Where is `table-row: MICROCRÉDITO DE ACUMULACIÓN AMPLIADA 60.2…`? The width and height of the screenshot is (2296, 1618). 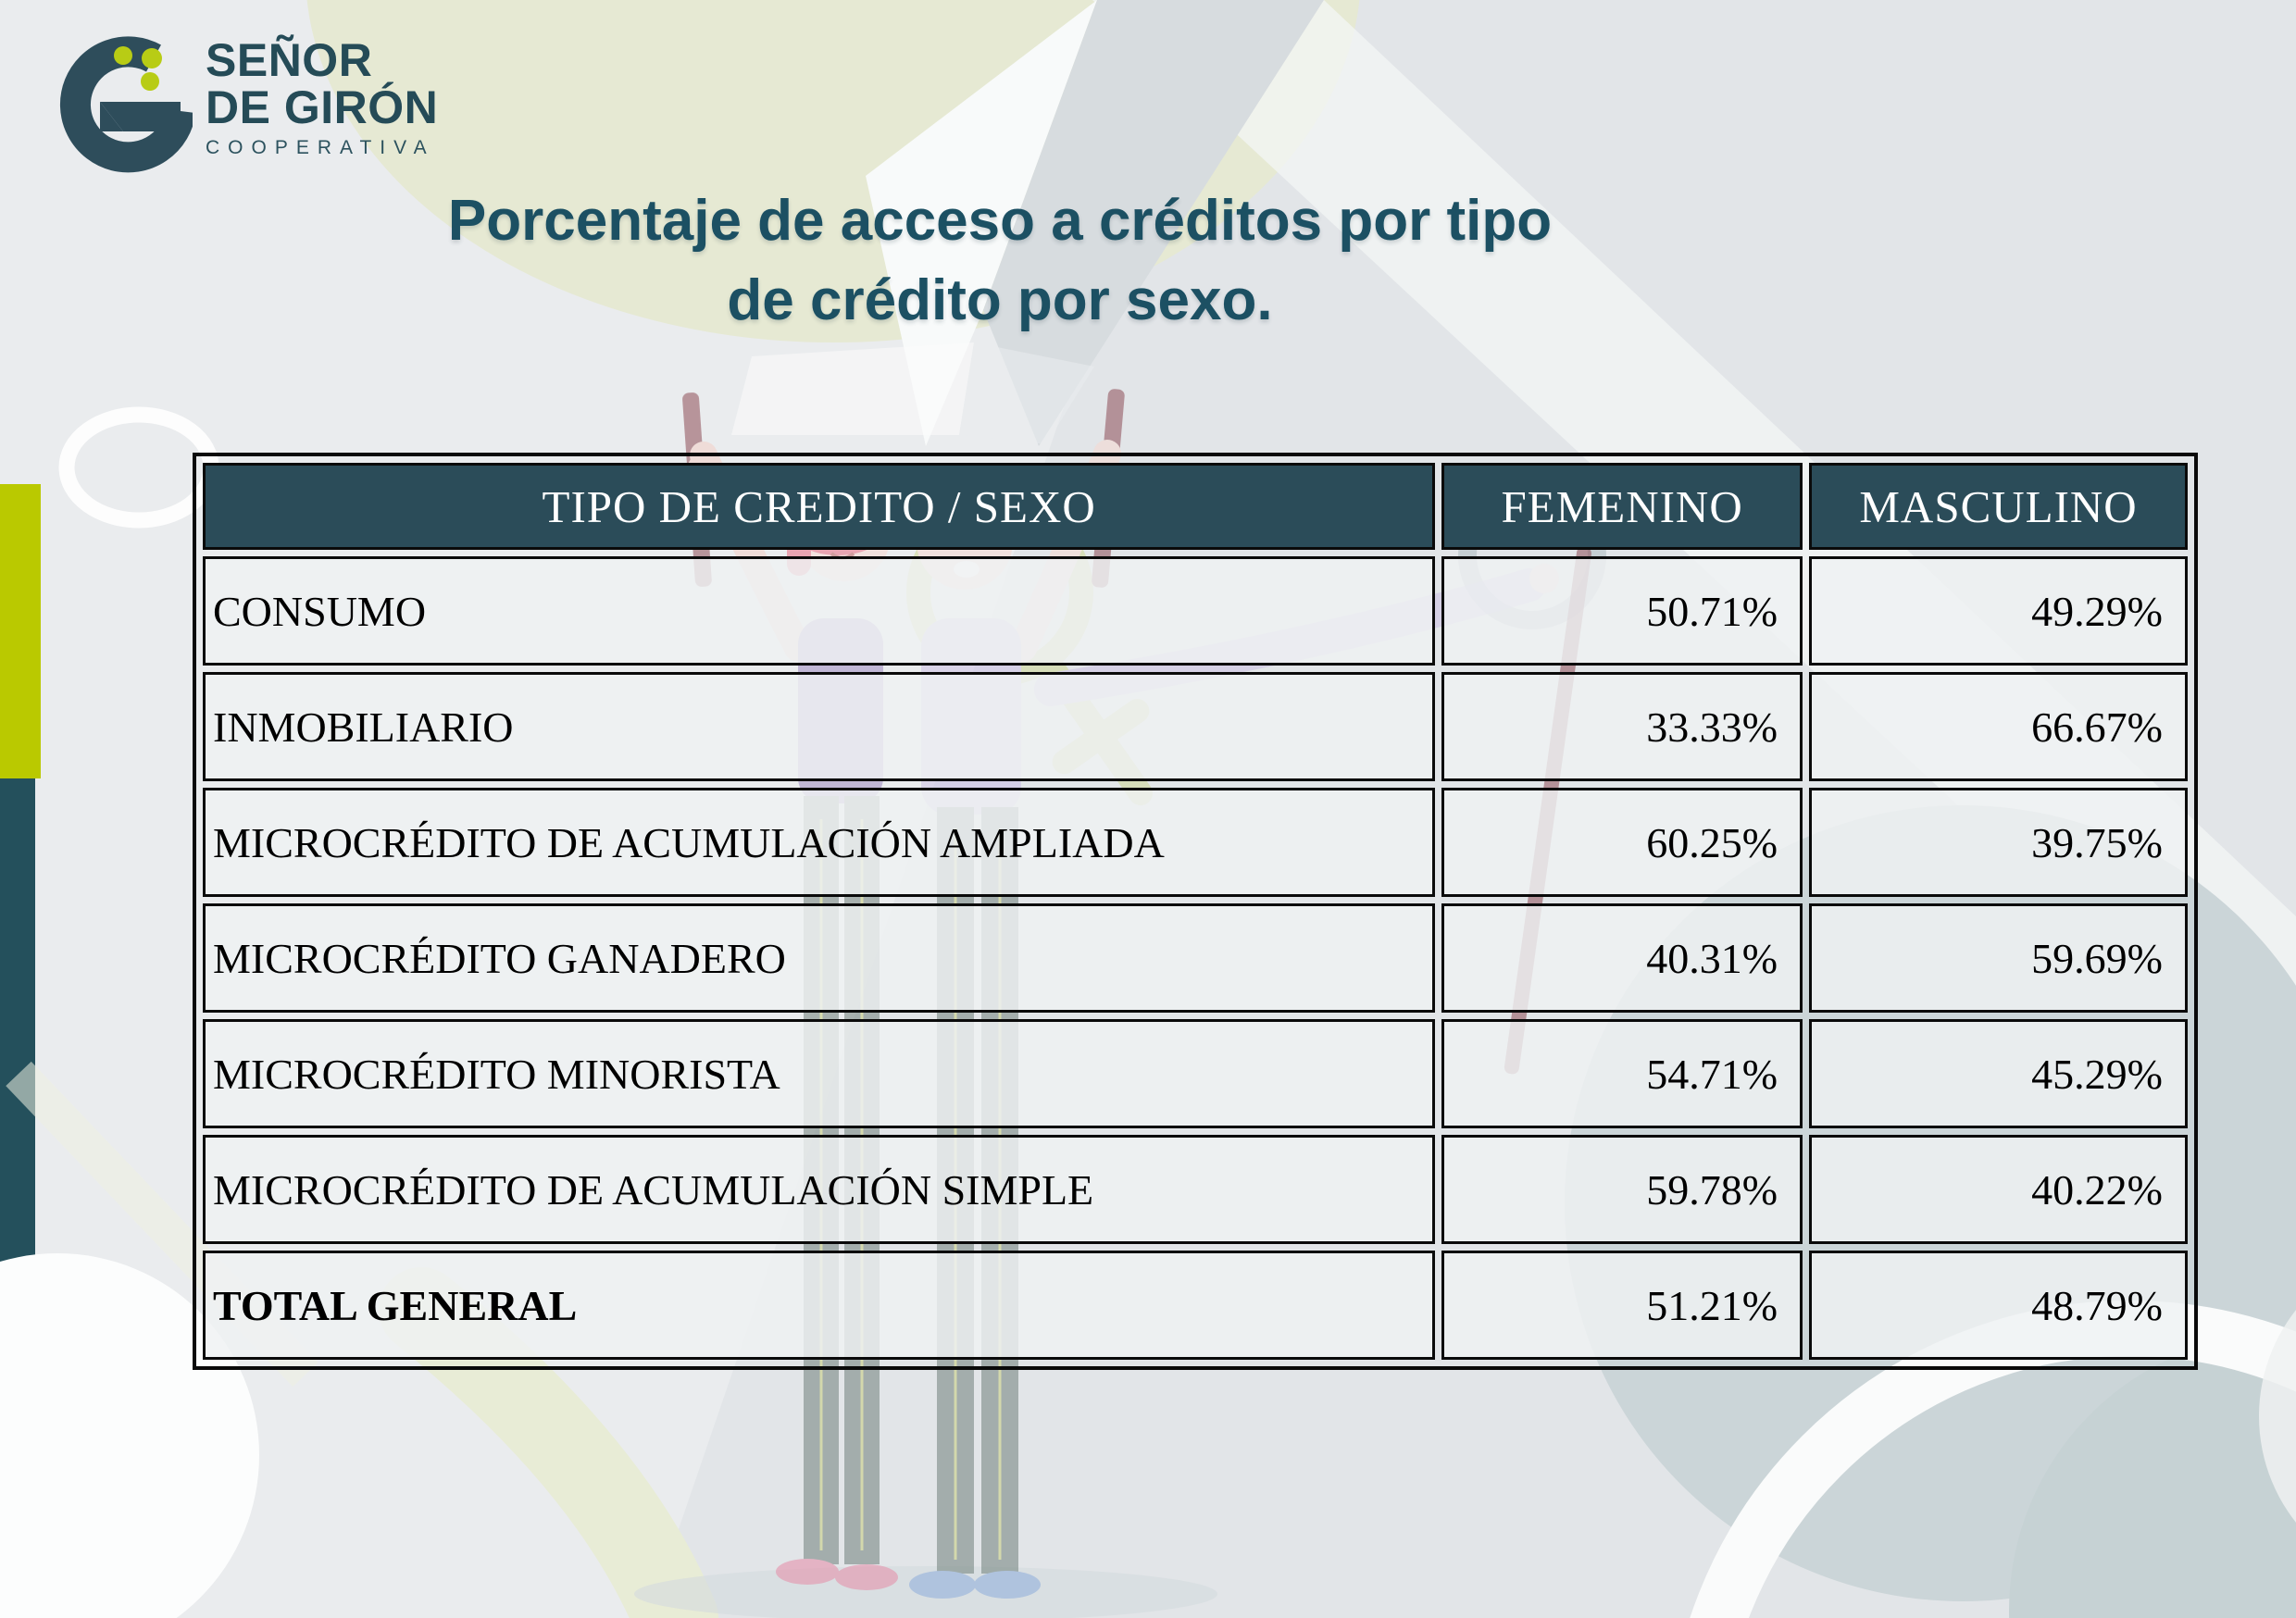 table-row: MICROCRÉDITO DE ACUMULACIÓN AMPLIADA 60.2… is located at coordinates (1195, 842).